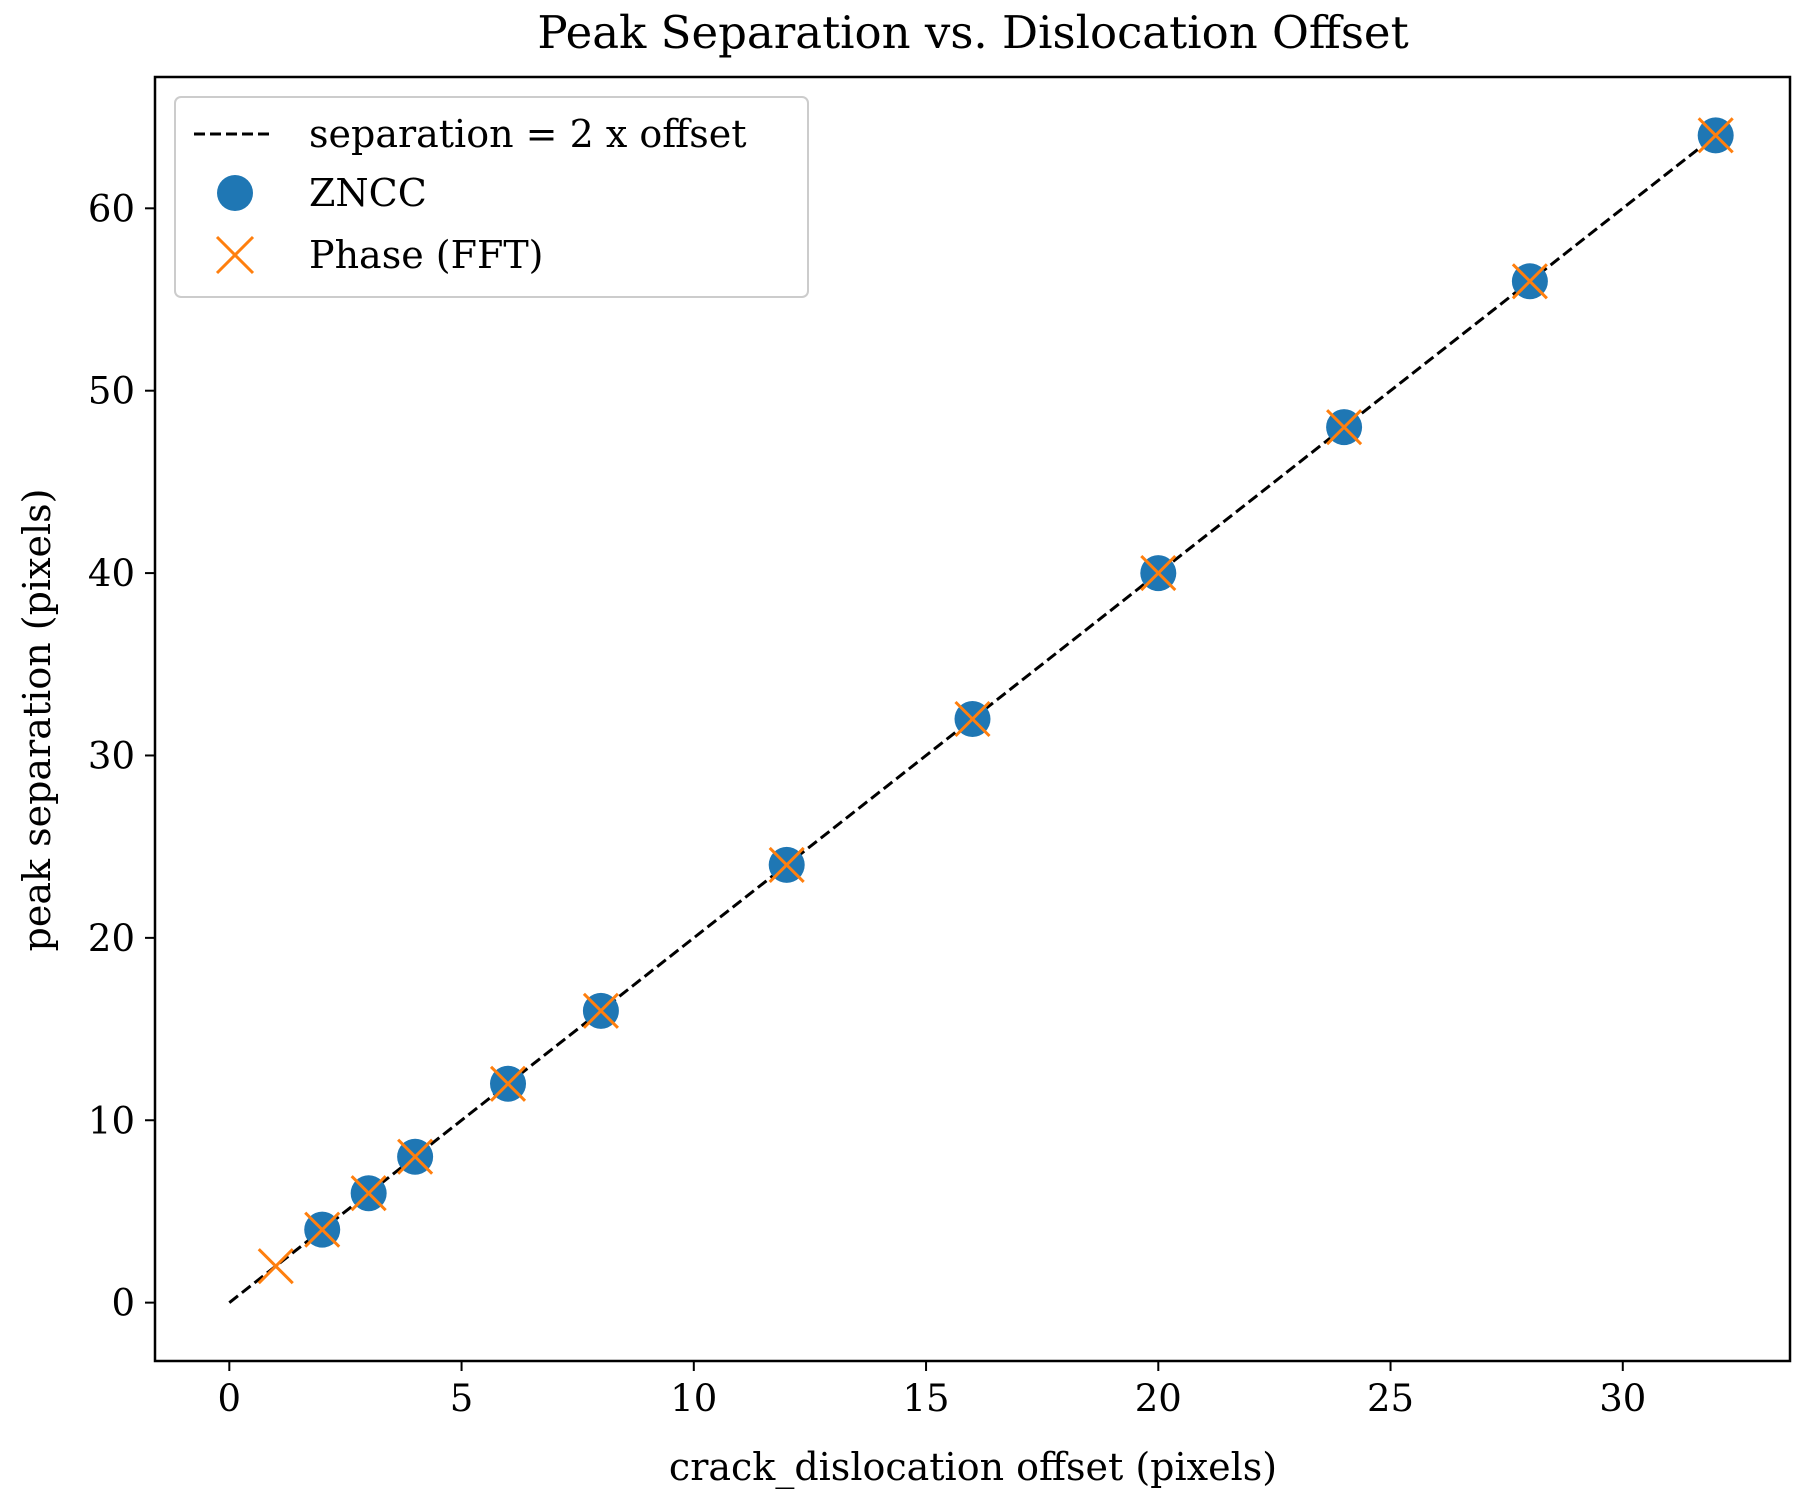  What do you see at coordinates (111, 755) in the screenshot?
I see `y-tick-label: 30` at bounding box center [111, 755].